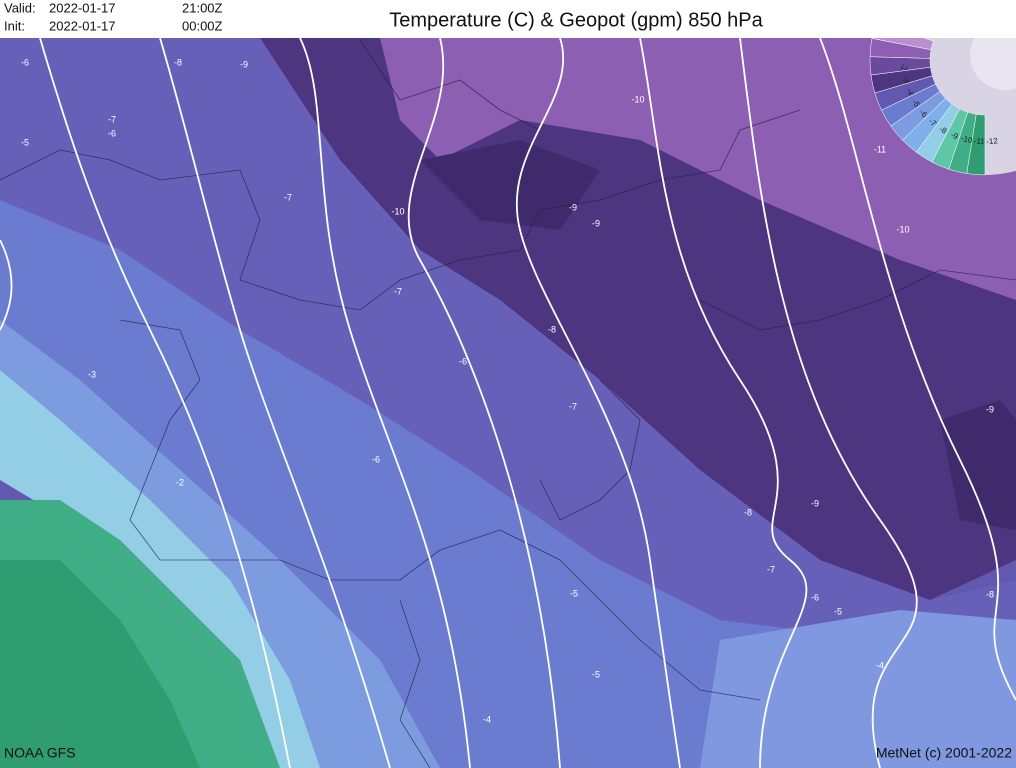 The height and width of the screenshot is (768, 1016). What do you see at coordinates (916, 103) in the screenshot?
I see `legend-label: -5` at bounding box center [916, 103].